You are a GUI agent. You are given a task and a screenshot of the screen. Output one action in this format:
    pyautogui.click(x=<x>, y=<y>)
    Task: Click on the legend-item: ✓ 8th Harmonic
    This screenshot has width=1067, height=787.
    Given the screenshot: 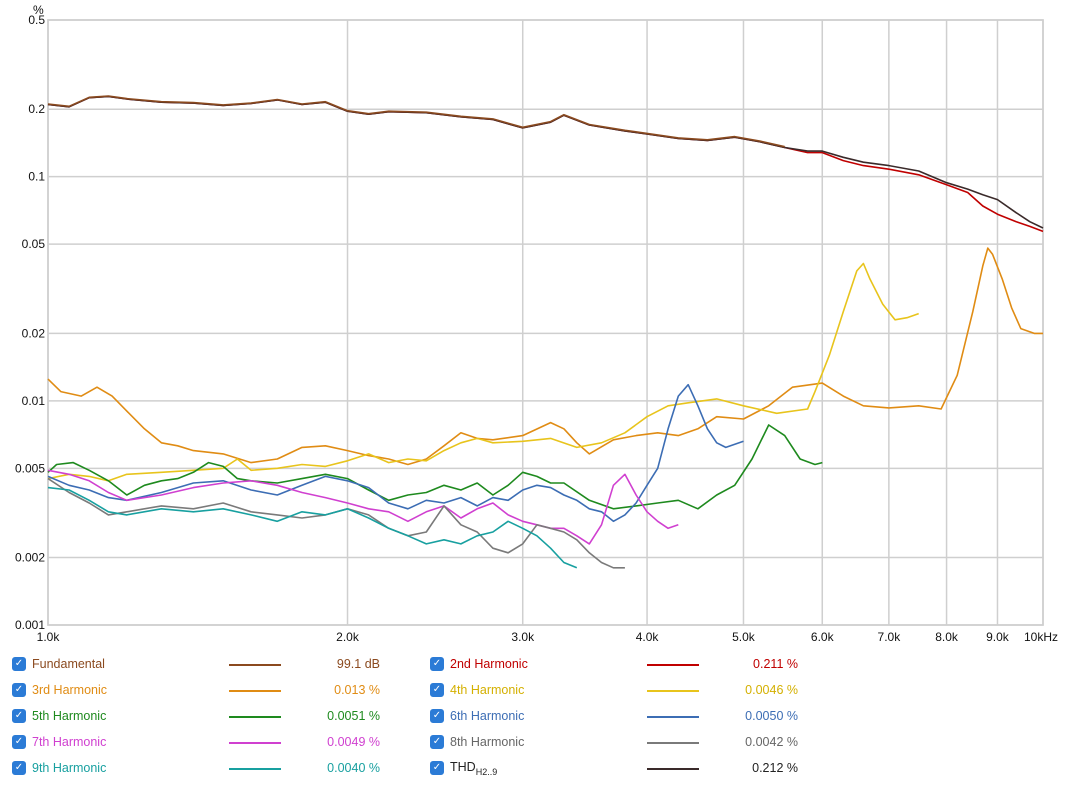 What is the action you would take?
    pyautogui.click(x=477, y=742)
    